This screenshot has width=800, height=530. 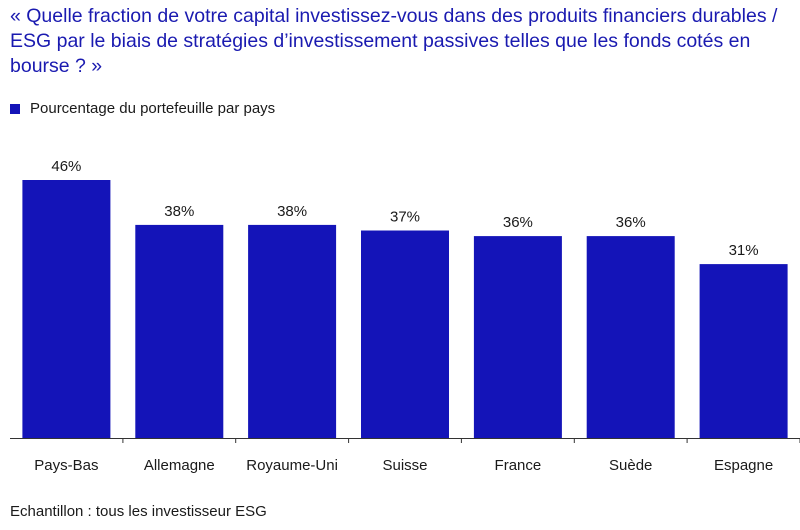 I want to click on data-label: 37%, so click(x=405, y=217).